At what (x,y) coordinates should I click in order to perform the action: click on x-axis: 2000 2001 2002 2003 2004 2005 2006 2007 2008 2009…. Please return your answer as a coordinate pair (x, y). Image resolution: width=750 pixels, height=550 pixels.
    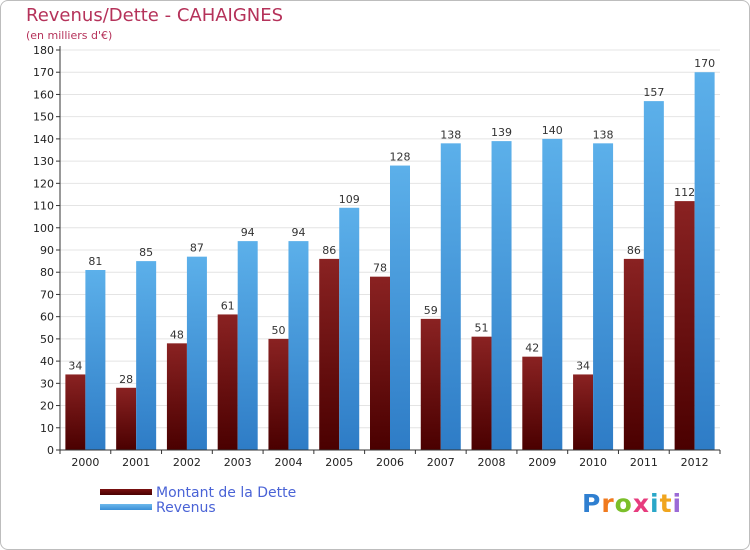
    Looking at the image, I should click on (390, 459).